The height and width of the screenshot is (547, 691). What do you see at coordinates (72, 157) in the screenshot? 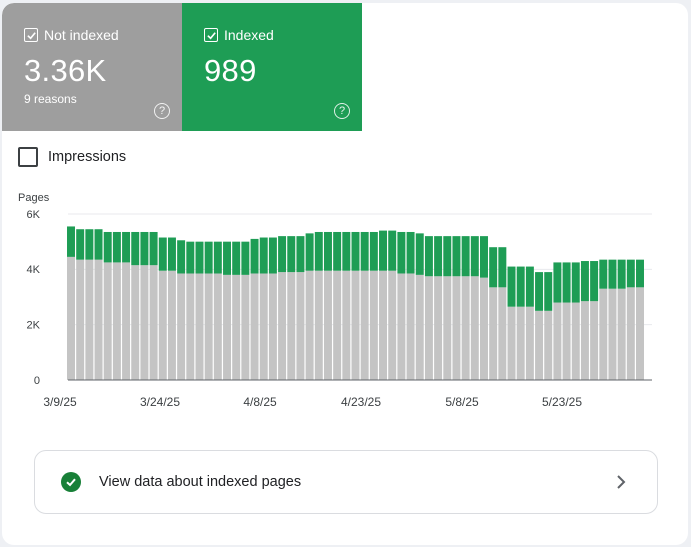
I see `impressions-toggle: Impressions` at bounding box center [72, 157].